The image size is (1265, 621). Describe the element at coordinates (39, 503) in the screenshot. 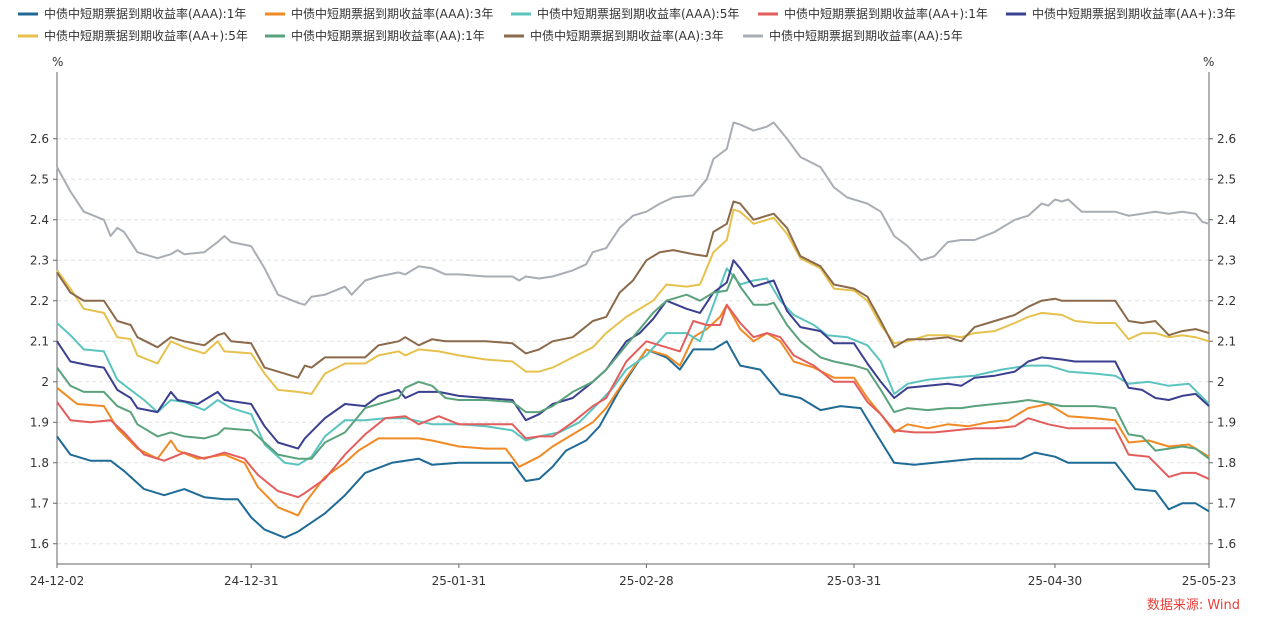

I see `y-tick-label-left: 1.7` at that location.